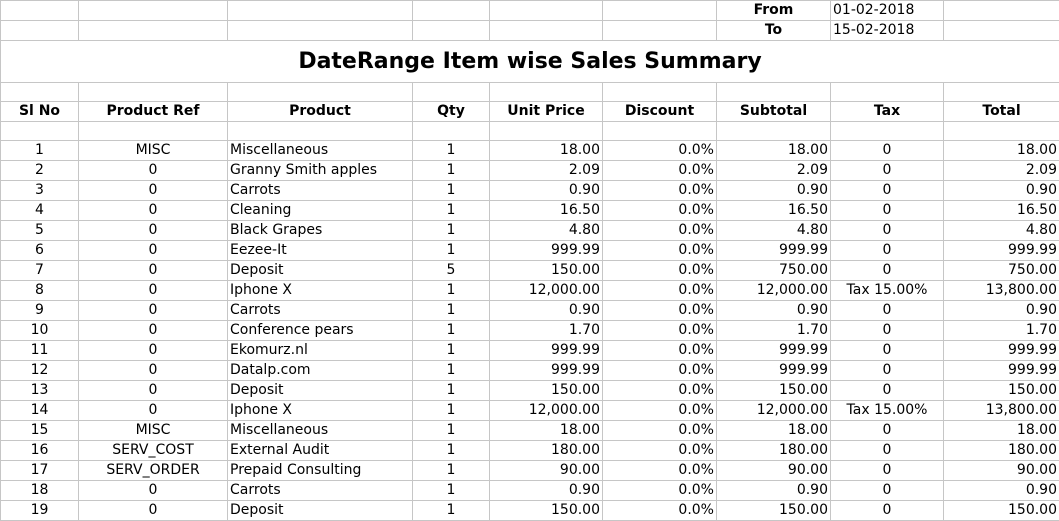  I want to click on unit-price-cell: 90.00, so click(546, 471).